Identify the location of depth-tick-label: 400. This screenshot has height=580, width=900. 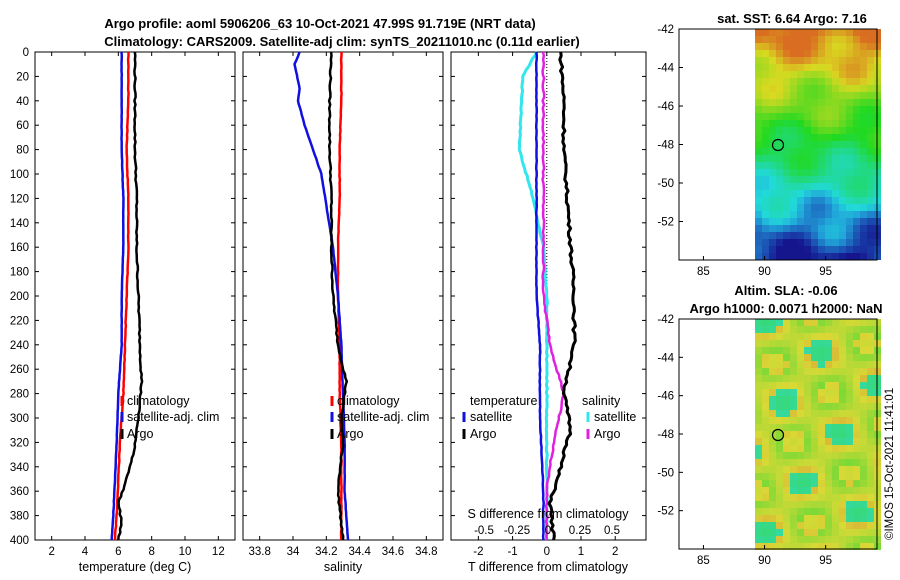
(19, 541).